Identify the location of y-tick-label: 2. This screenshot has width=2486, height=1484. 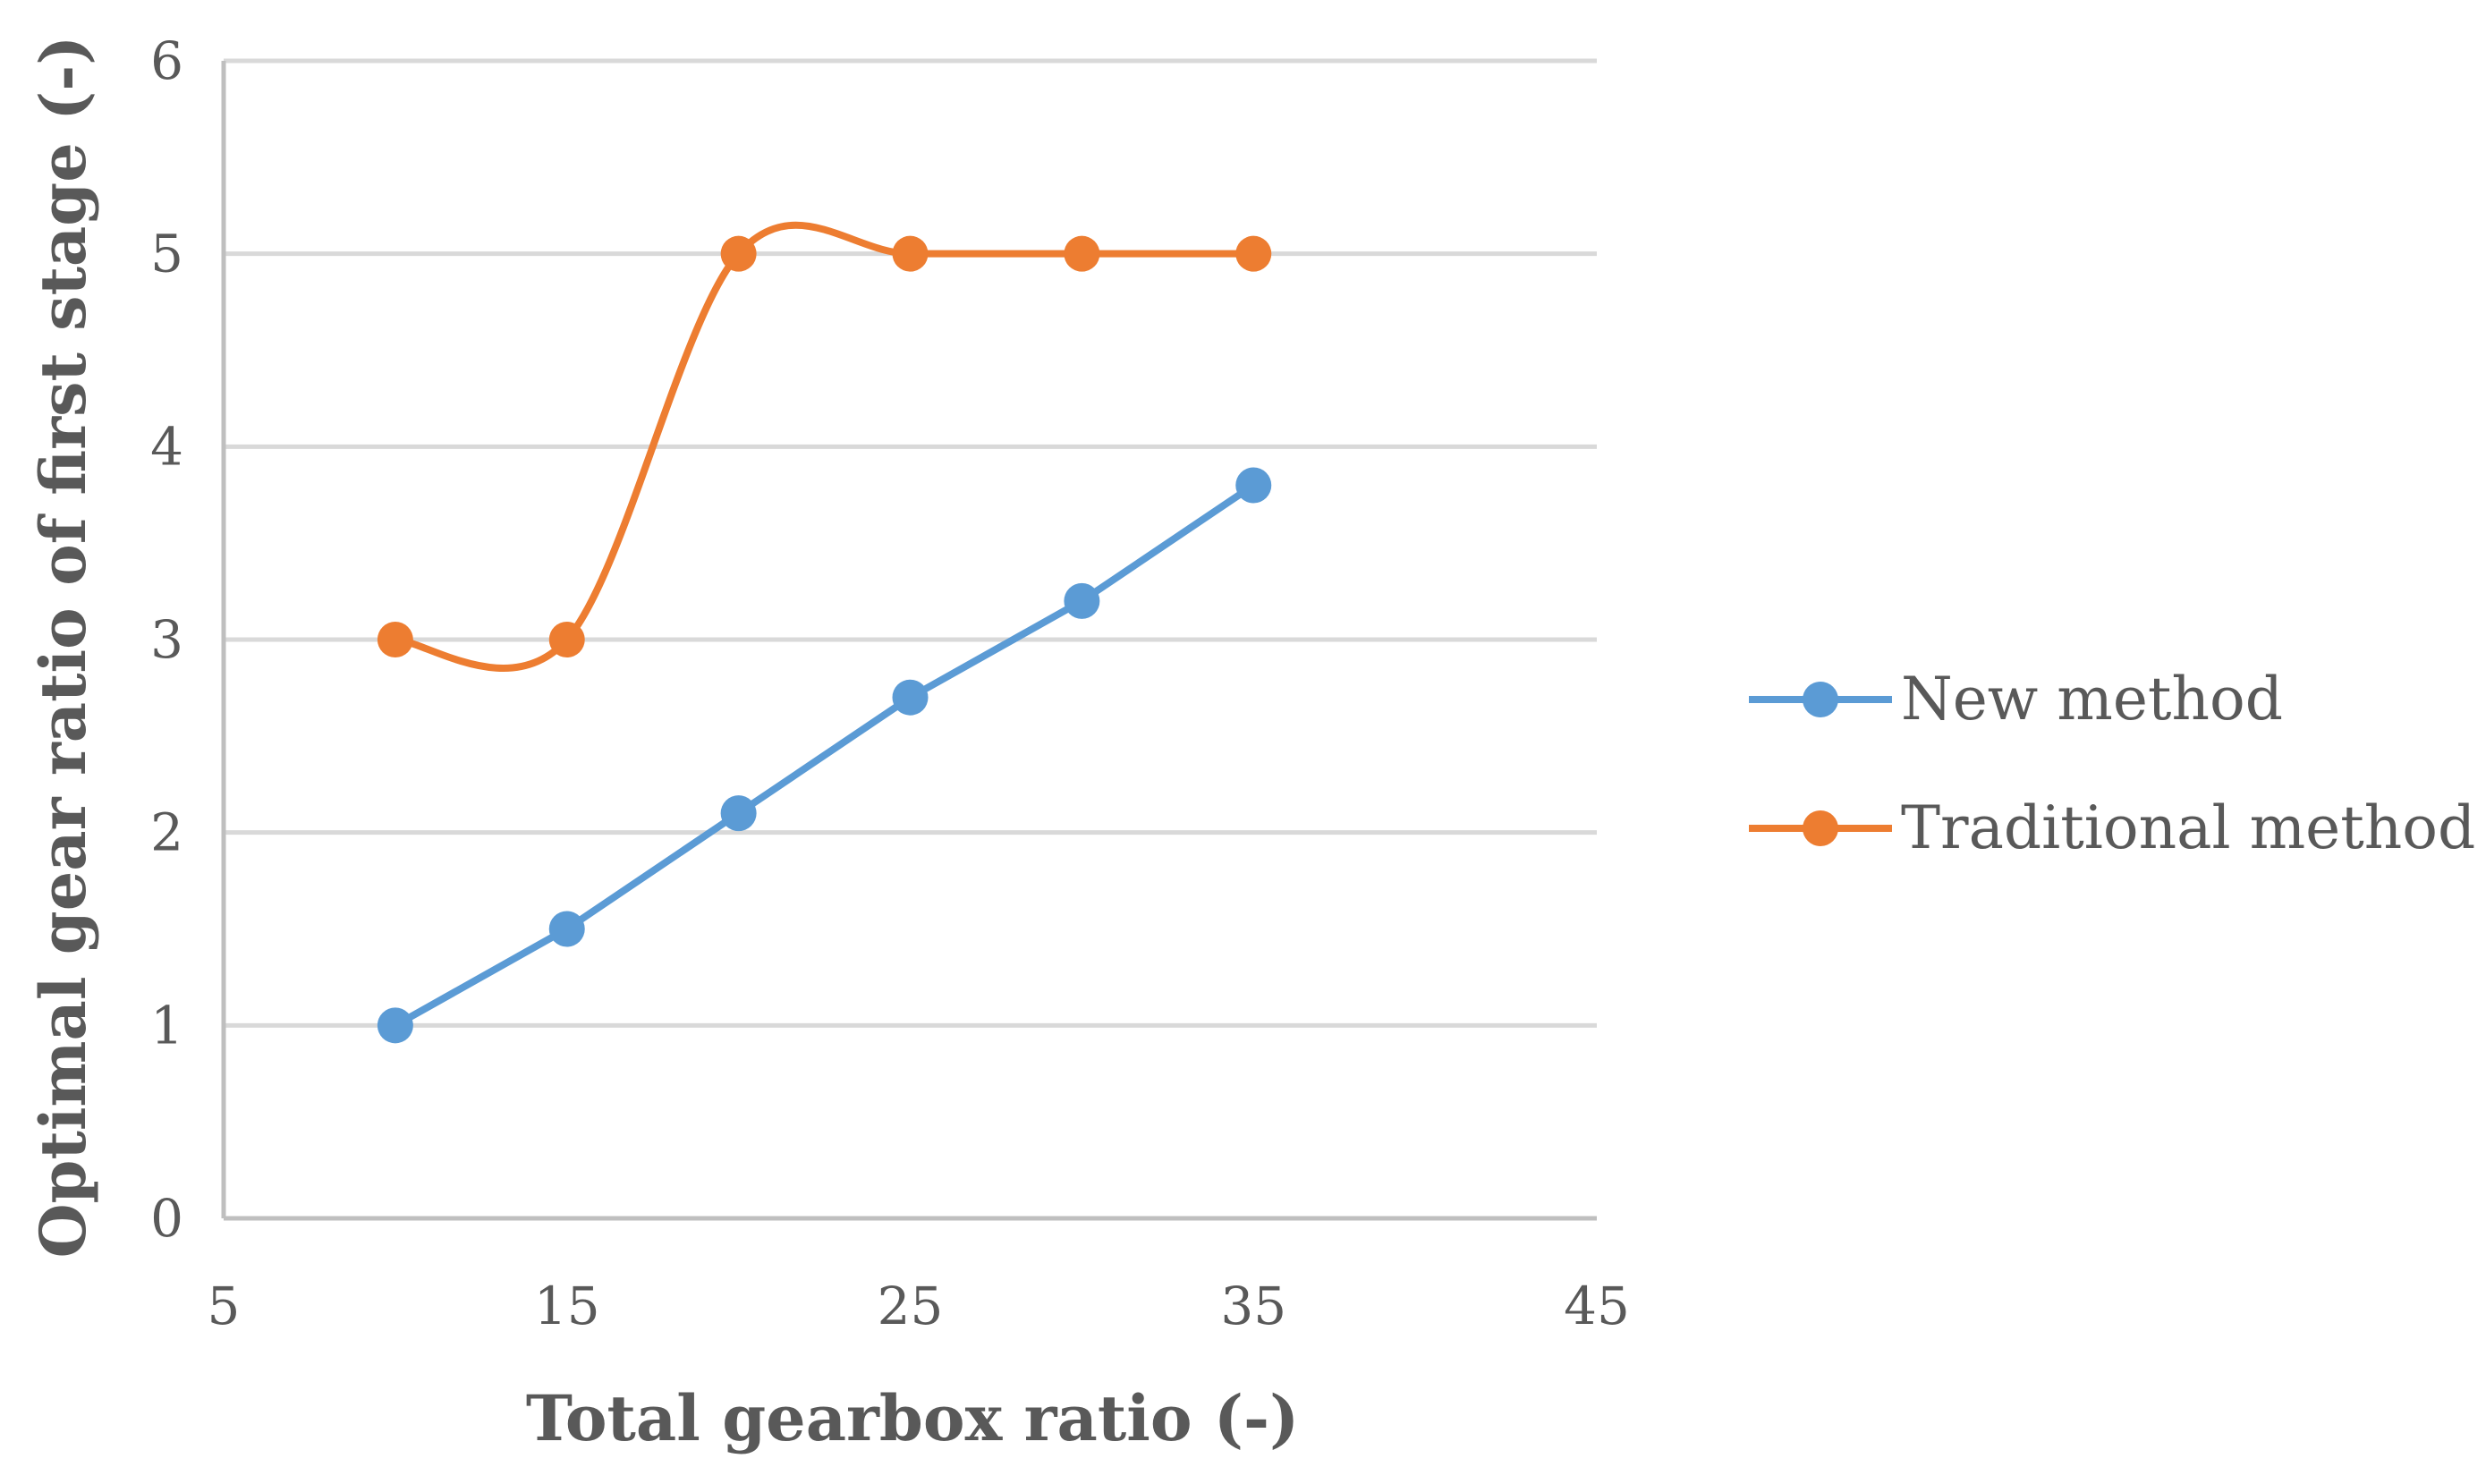
(166, 832).